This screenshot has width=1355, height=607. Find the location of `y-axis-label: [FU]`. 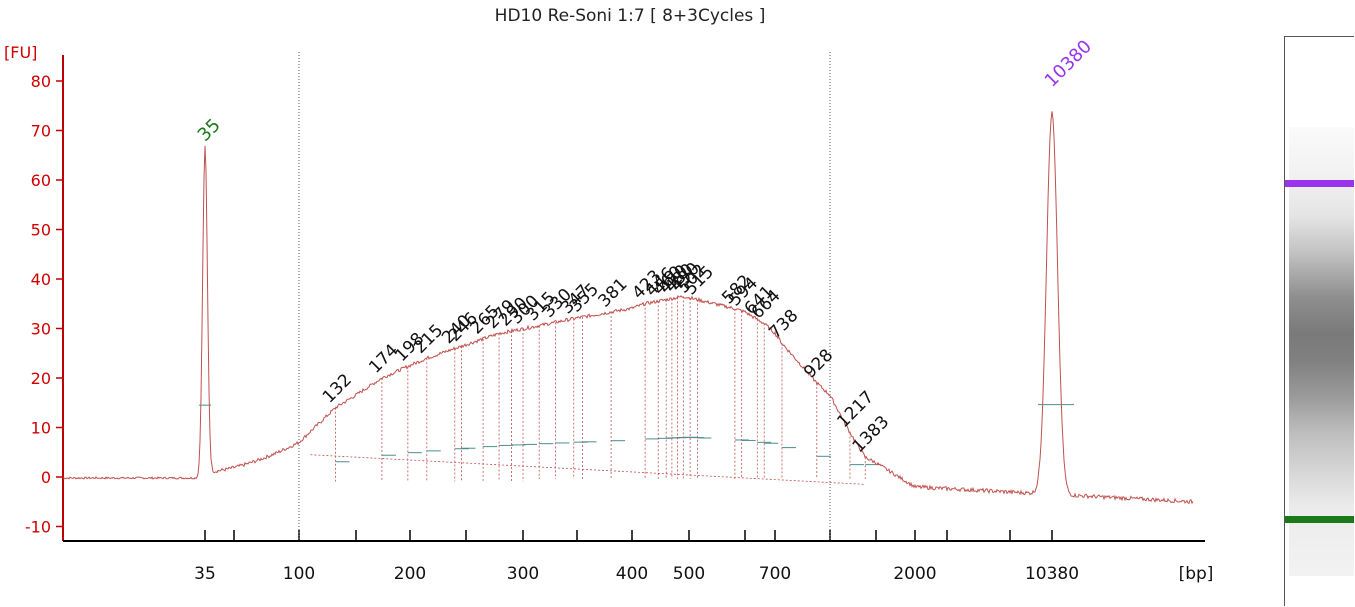

y-axis-label: [FU] is located at coordinates (20, 52).